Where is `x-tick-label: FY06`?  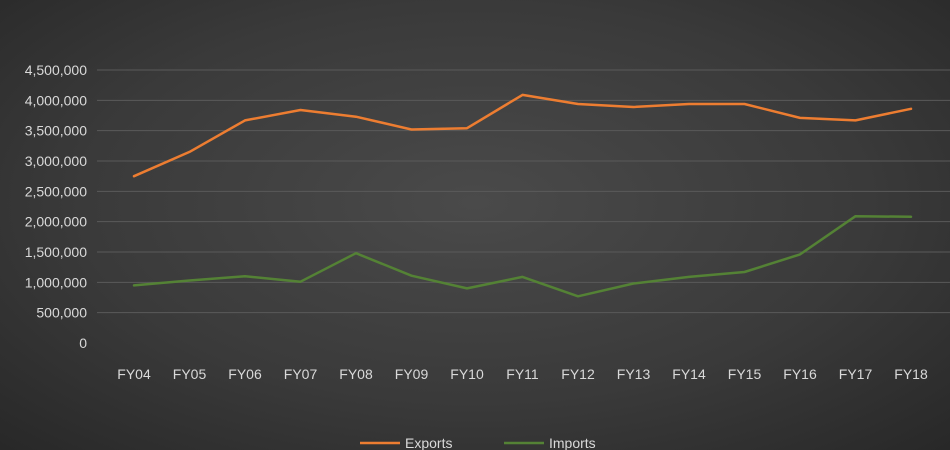
x-tick-label: FY06 is located at coordinates (245, 374).